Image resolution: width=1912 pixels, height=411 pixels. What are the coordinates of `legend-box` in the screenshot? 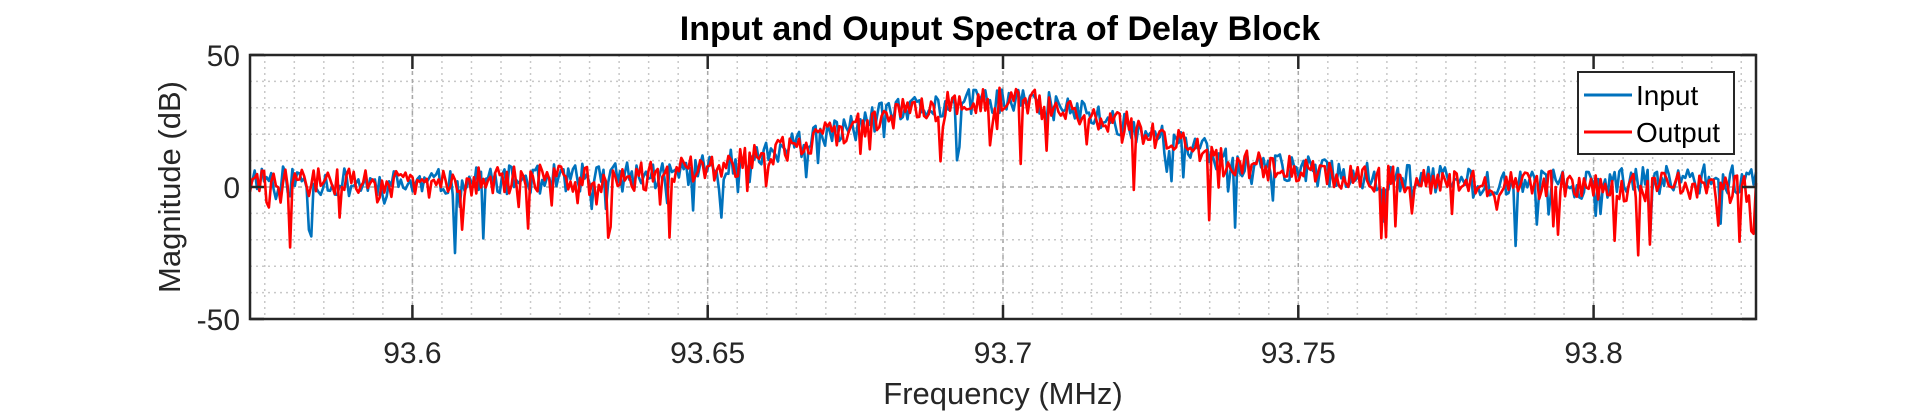 It's located at (1656, 113).